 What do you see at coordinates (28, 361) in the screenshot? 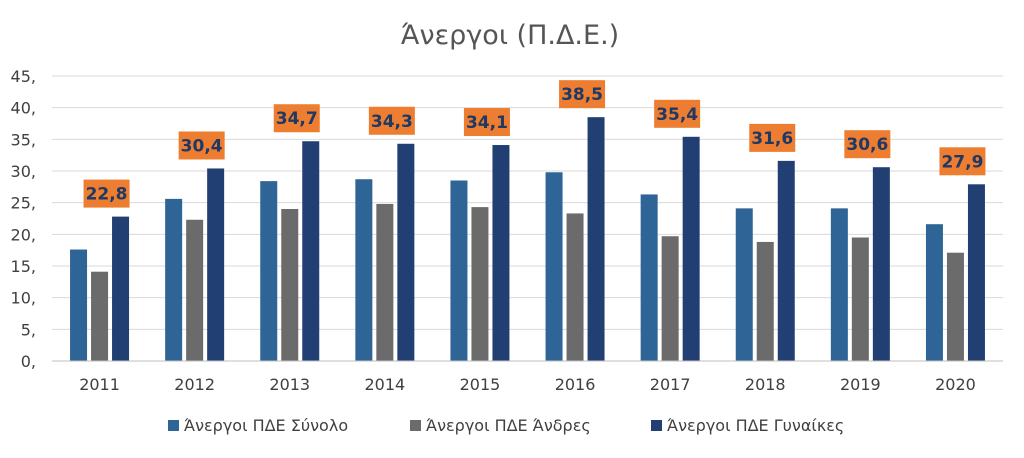
I see `y-tick-label: 0,` at bounding box center [28, 361].